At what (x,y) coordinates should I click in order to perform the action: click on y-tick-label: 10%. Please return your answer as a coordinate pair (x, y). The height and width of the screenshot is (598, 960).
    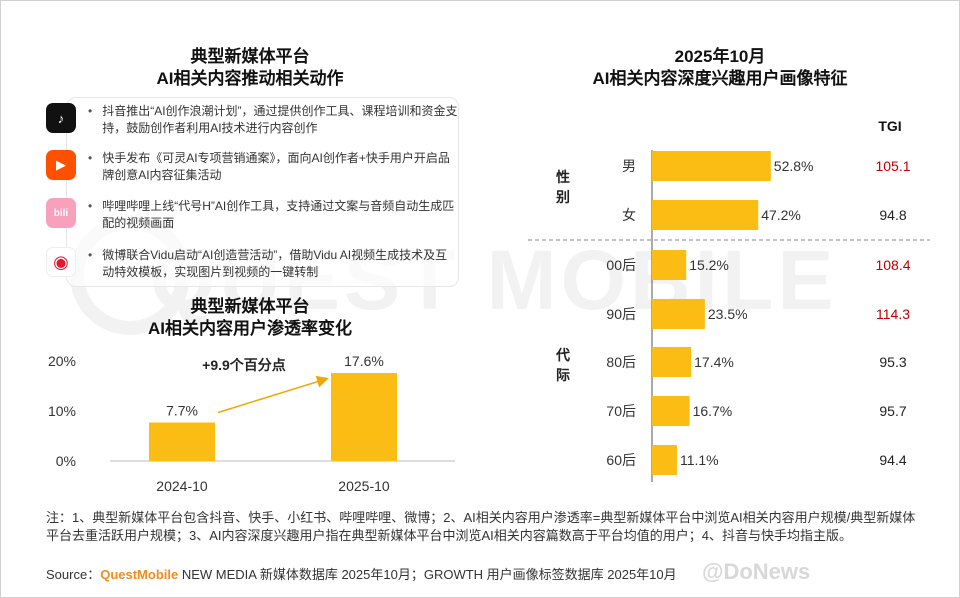
    Looking at the image, I should click on (62, 411).